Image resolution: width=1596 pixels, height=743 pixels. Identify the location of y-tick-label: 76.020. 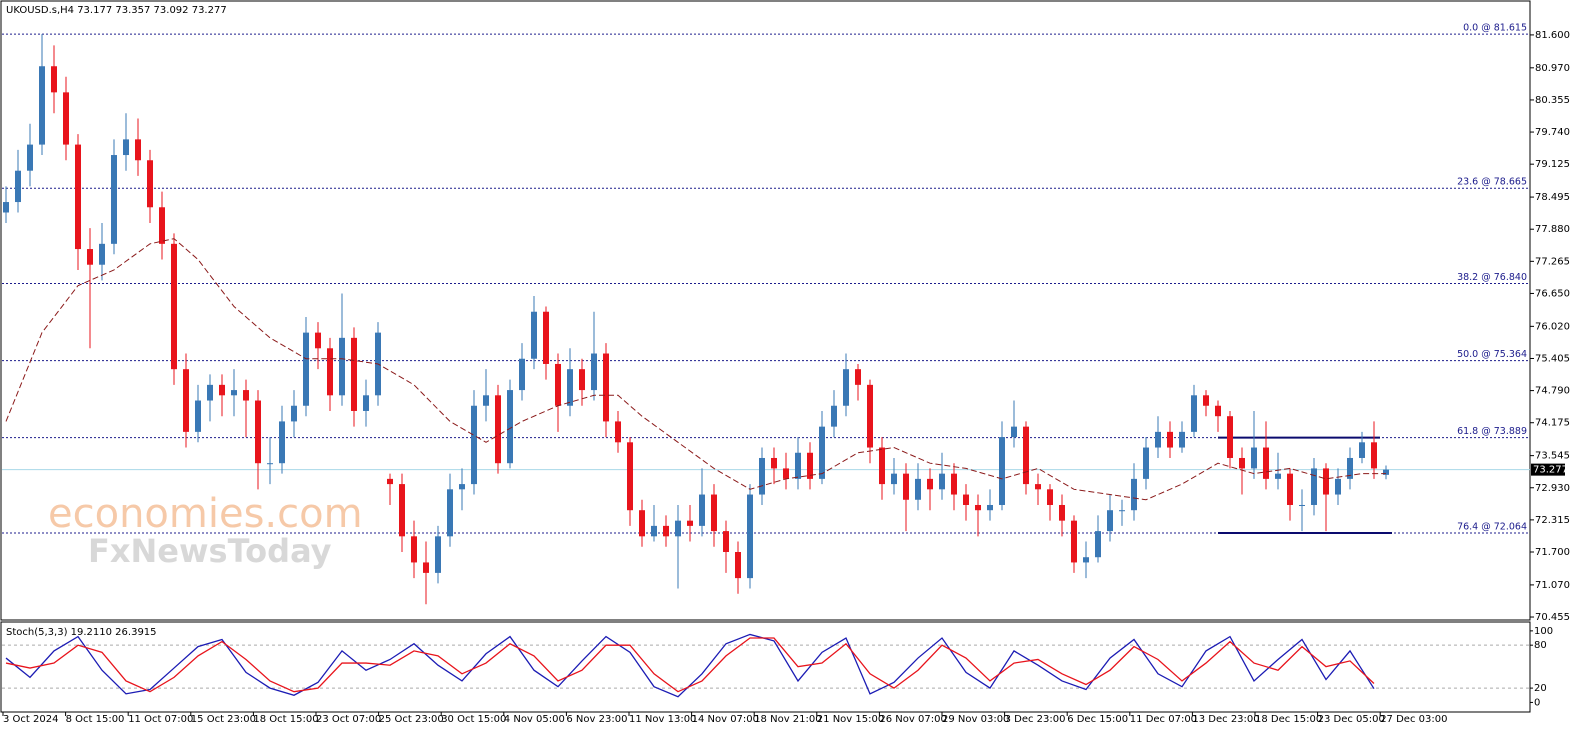
(1552, 326).